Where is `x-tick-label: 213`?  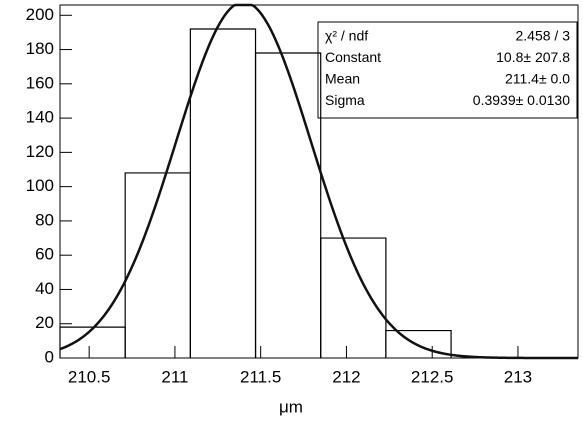 x-tick-label: 213 is located at coordinates (518, 376).